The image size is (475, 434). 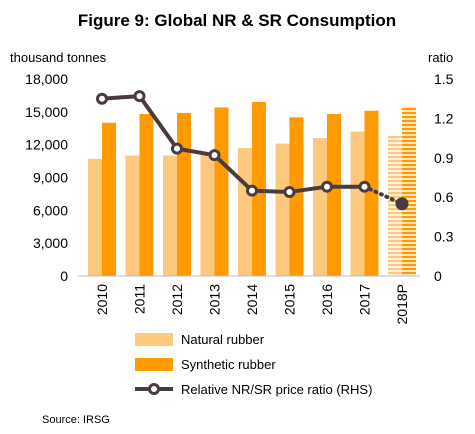 I want to click on chart-title: Figure 9: Global NR & SR Consumption, so click(x=237, y=20).